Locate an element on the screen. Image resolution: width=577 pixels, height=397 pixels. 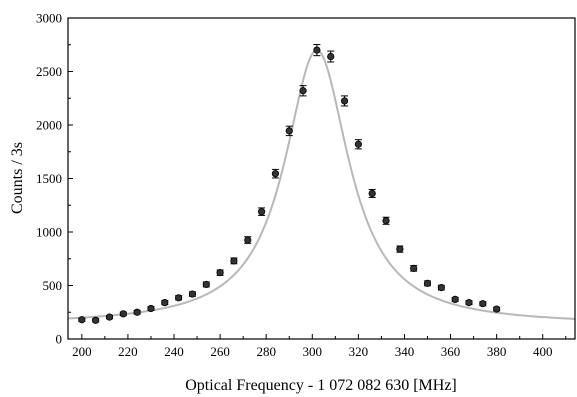
x-tick-label: 300 is located at coordinates (313, 351).